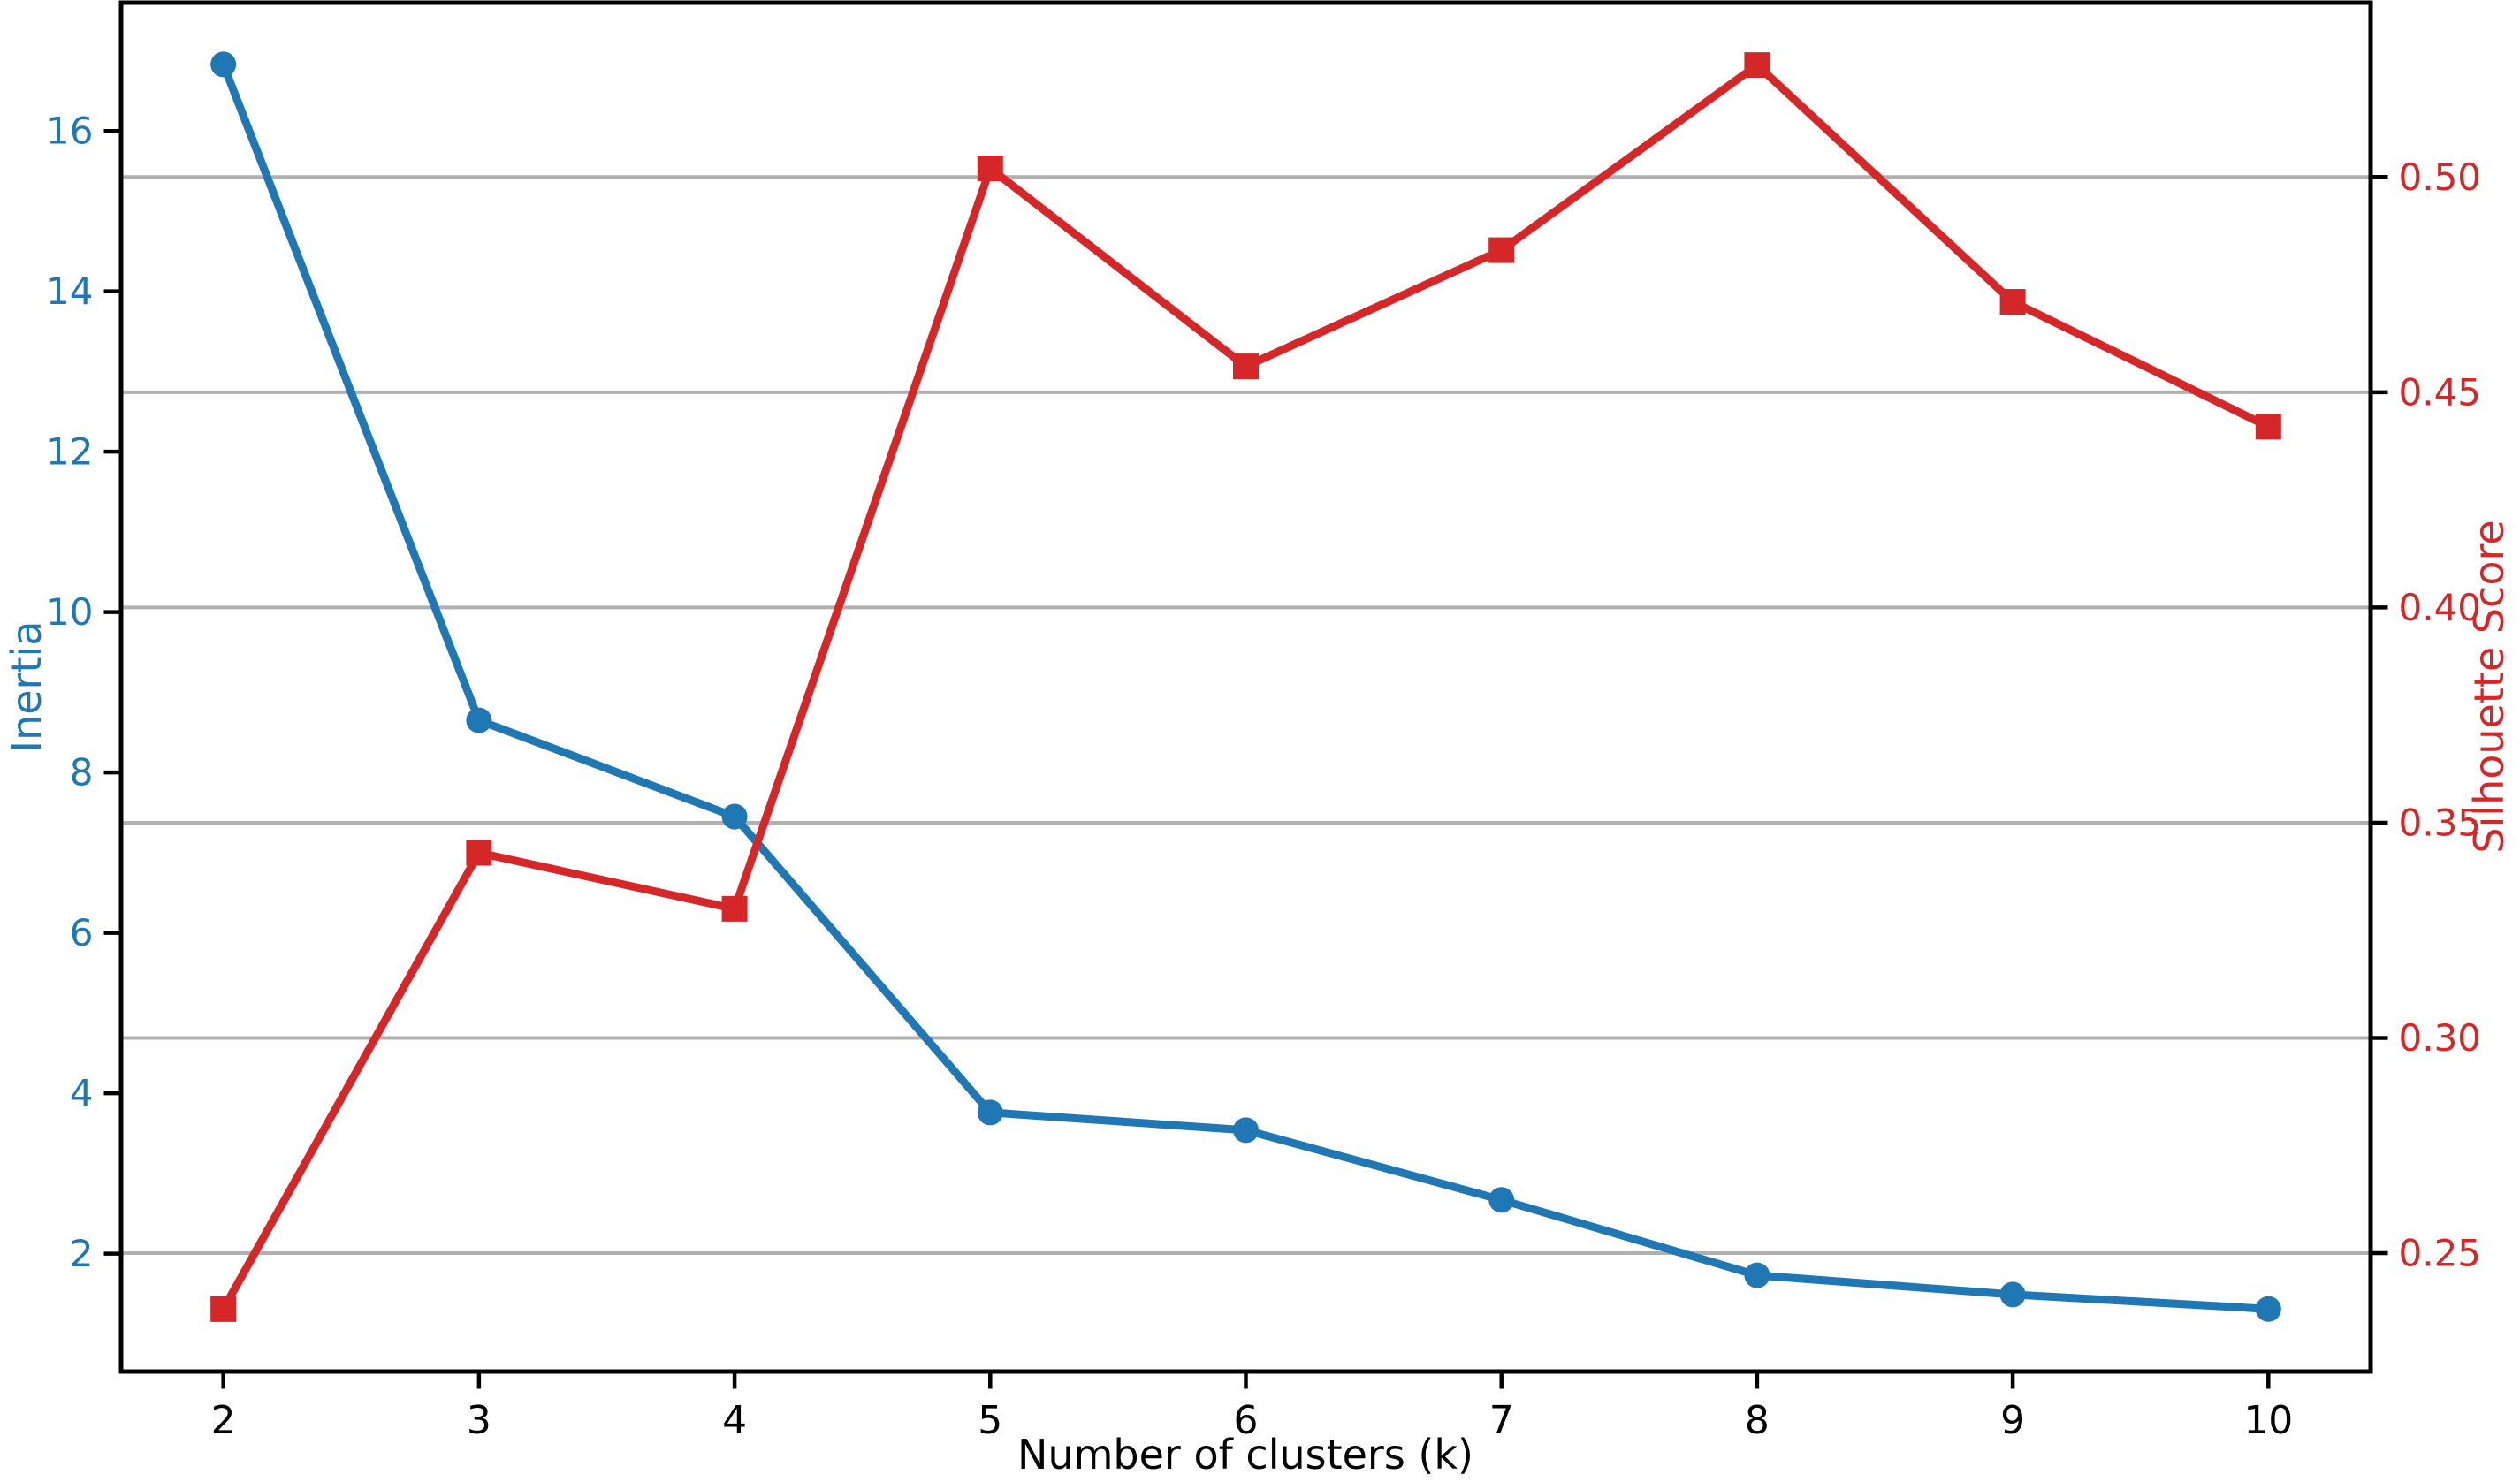 This screenshot has width=2520, height=1482. What do you see at coordinates (1757, 1420) in the screenshot?
I see `x-tick-label-8: 8` at bounding box center [1757, 1420].